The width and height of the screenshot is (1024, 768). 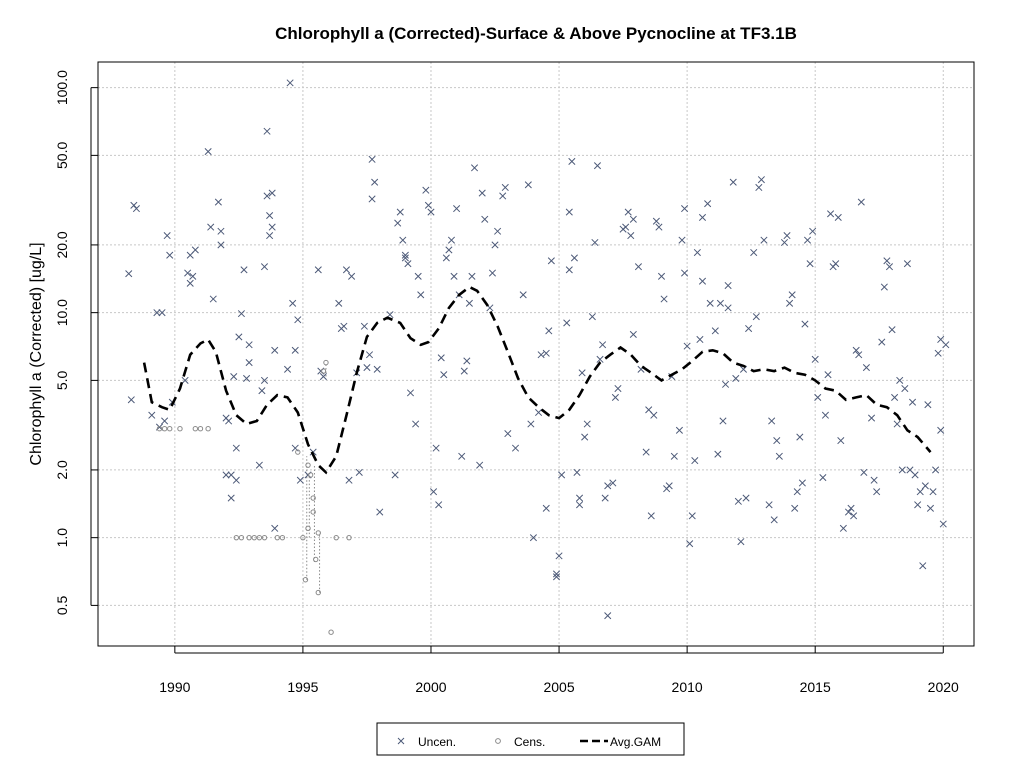 I want to click on x-tick-label: 2010, so click(x=687, y=687).